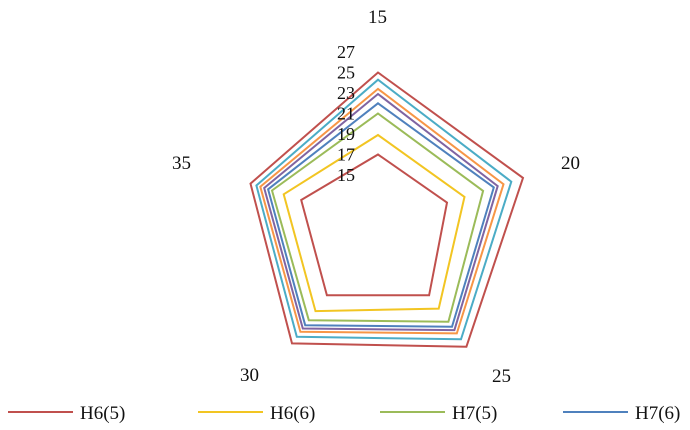  What do you see at coordinates (249, 375) in the screenshot?
I see `category-label: 30` at bounding box center [249, 375].